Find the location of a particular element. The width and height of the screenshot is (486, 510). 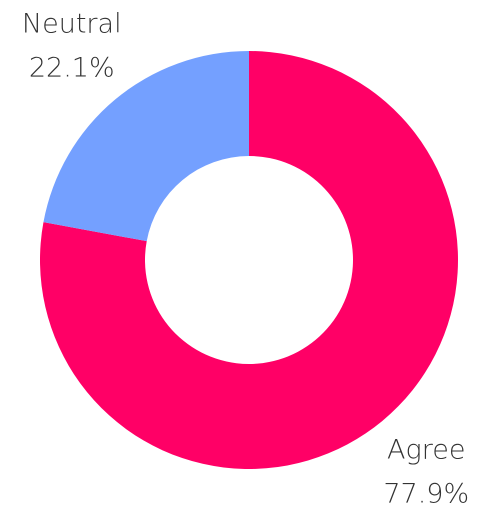

slice-label: Agree is located at coordinates (426, 449).